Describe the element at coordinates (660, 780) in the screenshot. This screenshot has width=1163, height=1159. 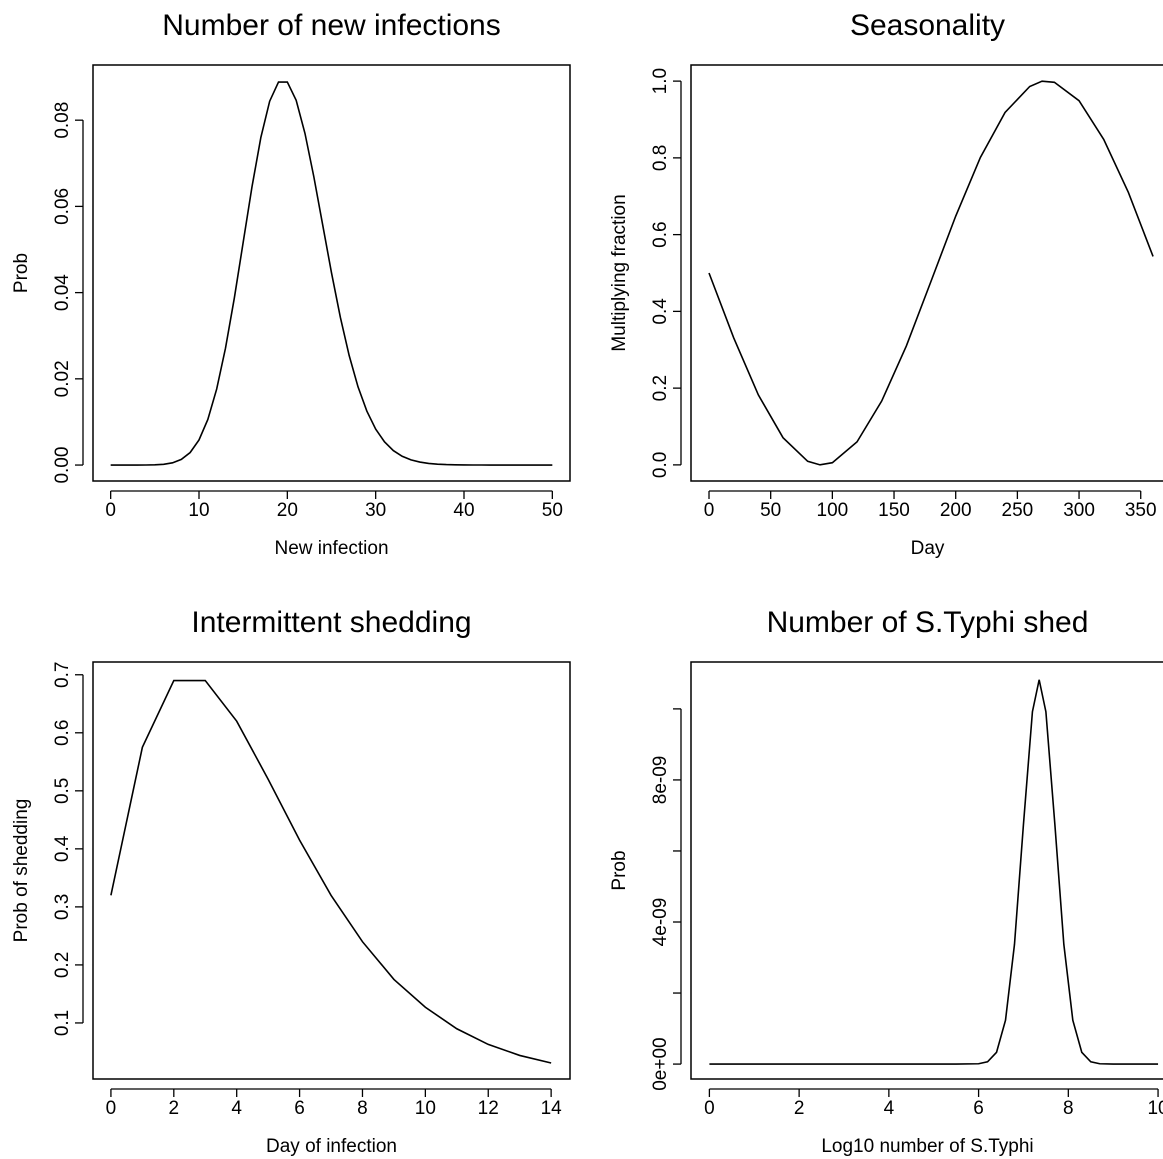
I see `y-tick-label: 8e-09` at that location.